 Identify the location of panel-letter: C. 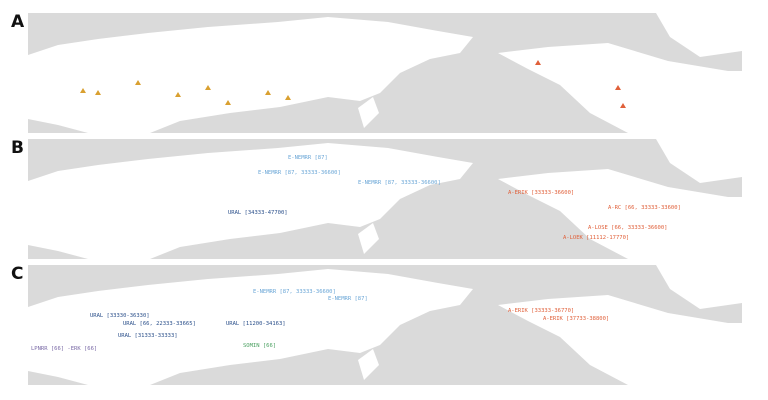
(17, 274).